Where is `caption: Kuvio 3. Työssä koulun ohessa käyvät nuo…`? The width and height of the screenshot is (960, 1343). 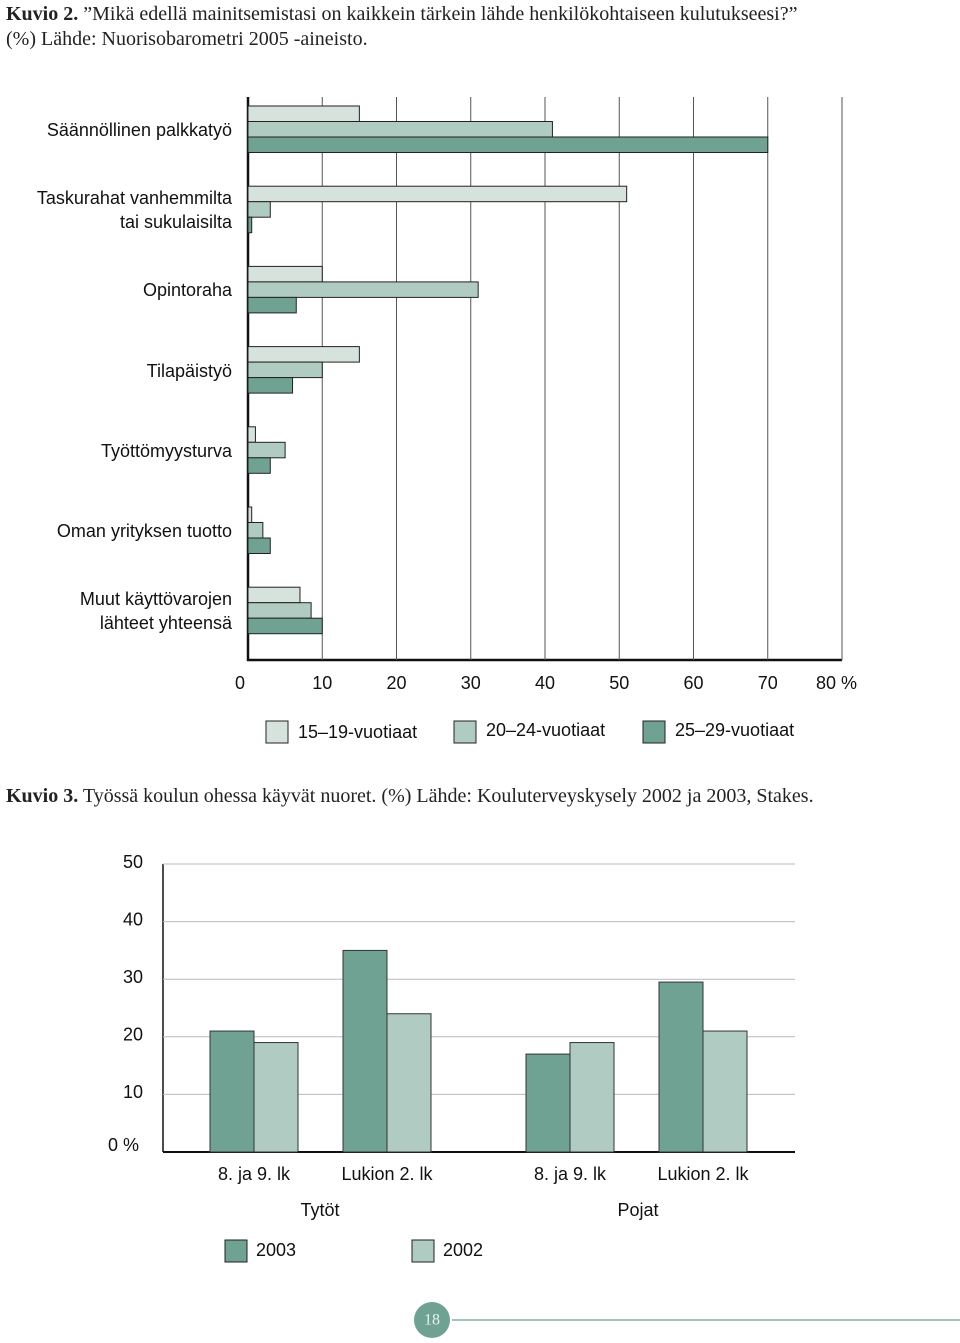
caption: Kuvio 3. Työssä koulun ohessa käyvät nuo… is located at coordinates (436, 796).